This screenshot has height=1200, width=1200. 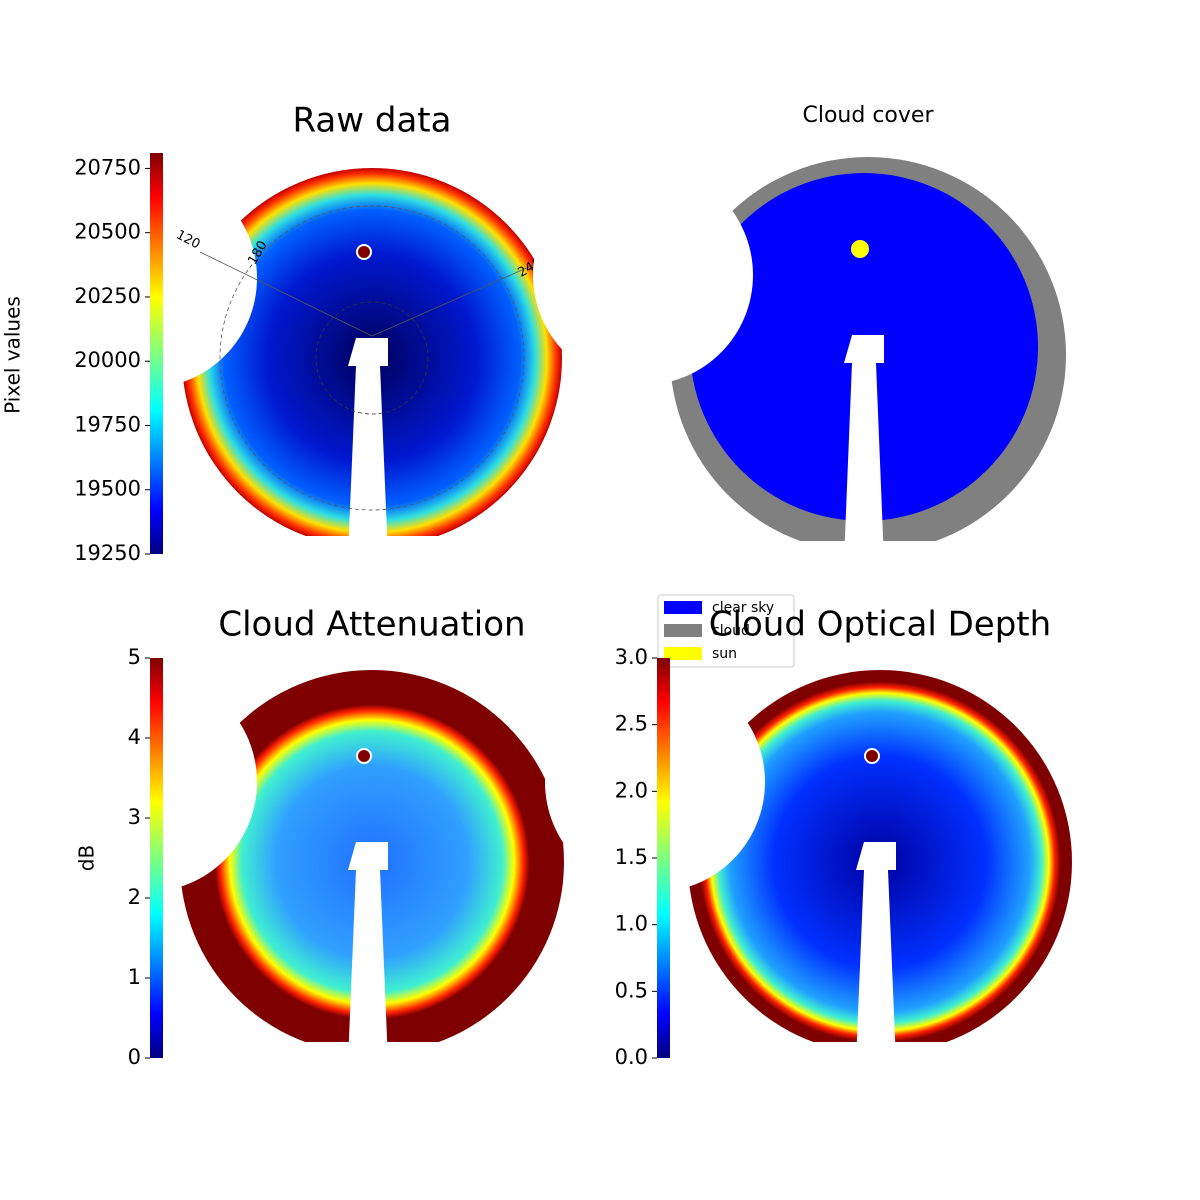 What do you see at coordinates (134, 817) in the screenshot?
I see `colorbar-tick-label: 3` at bounding box center [134, 817].